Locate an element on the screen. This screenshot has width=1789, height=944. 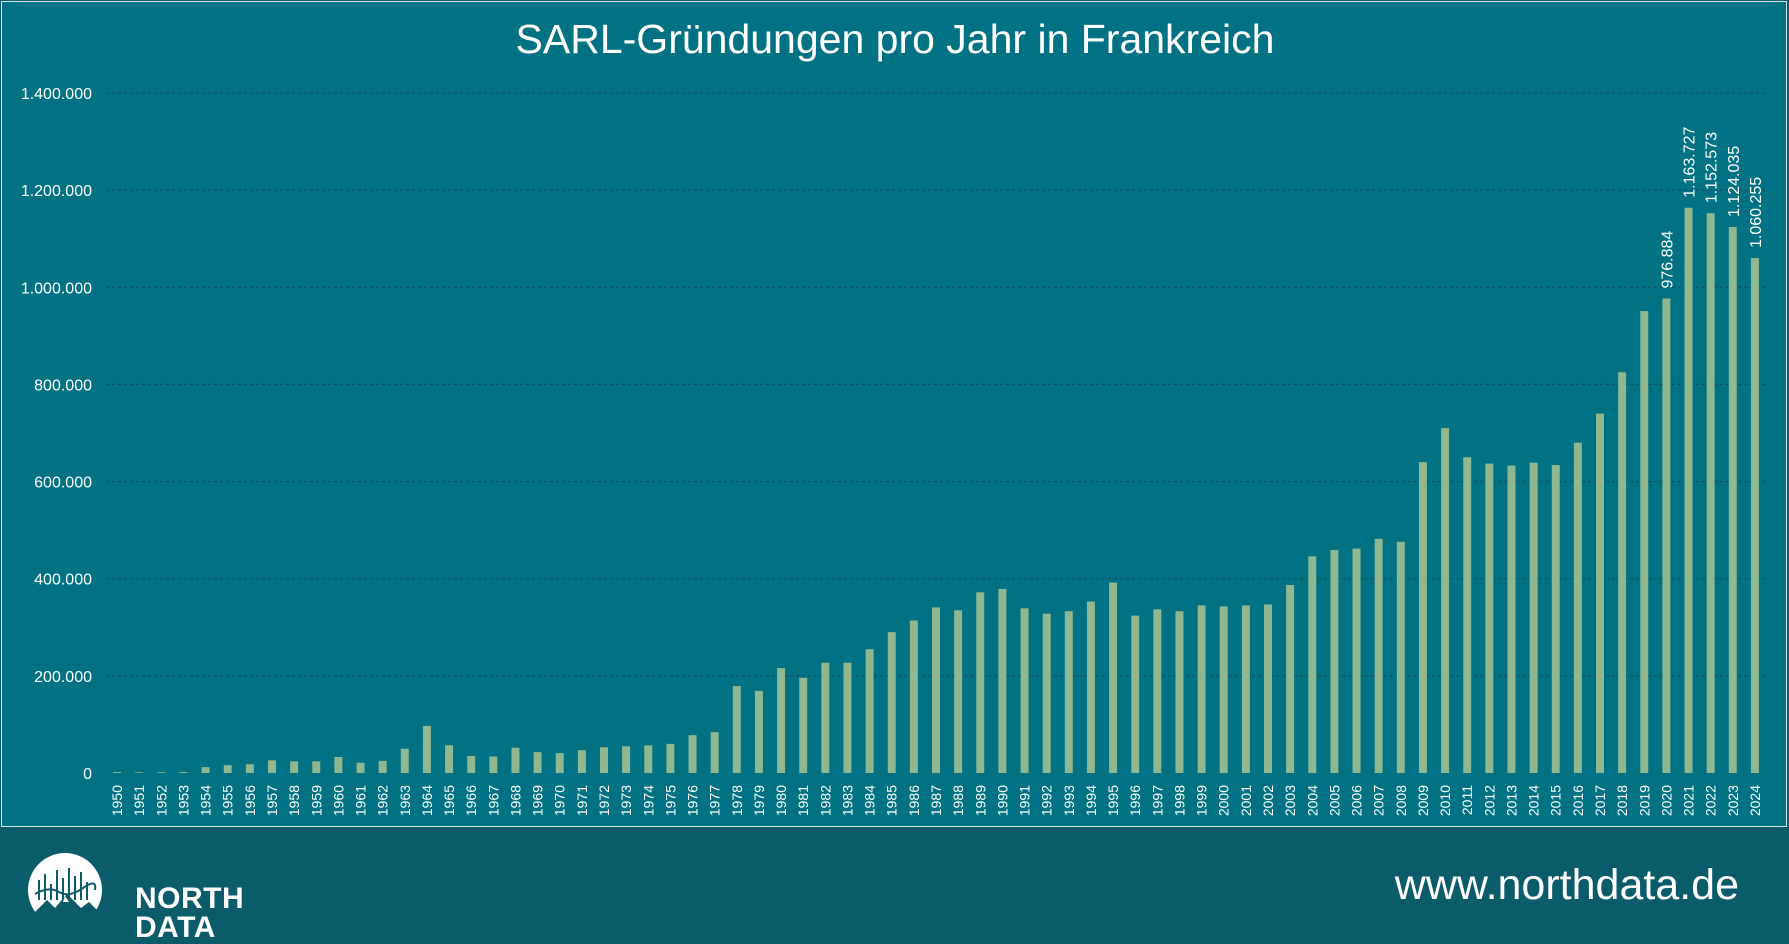
x-tick-label: 1964 is located at coordinates (427, 800).